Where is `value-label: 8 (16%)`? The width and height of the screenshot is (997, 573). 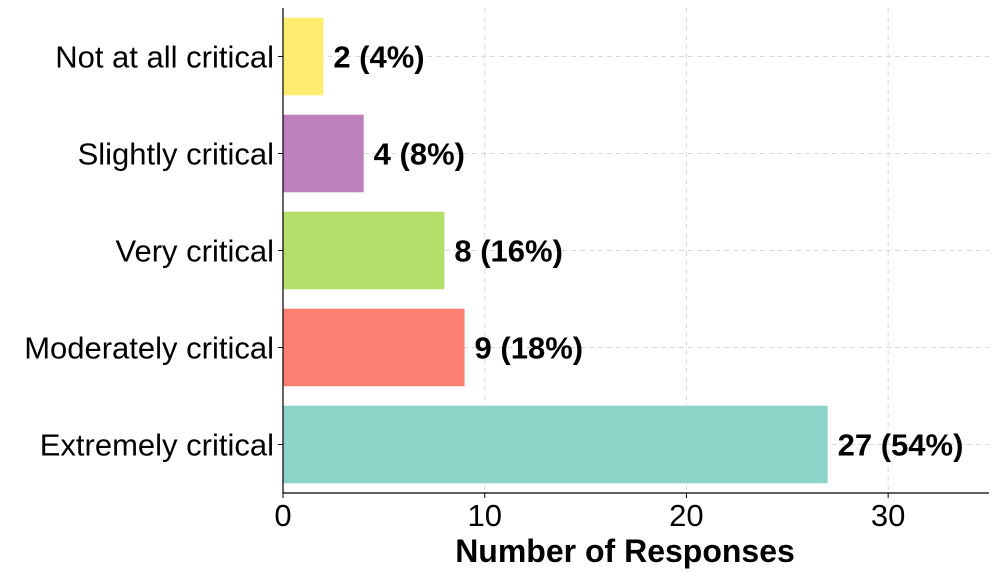
value-label: 8 (16%) is located at coordinates (508, 251).